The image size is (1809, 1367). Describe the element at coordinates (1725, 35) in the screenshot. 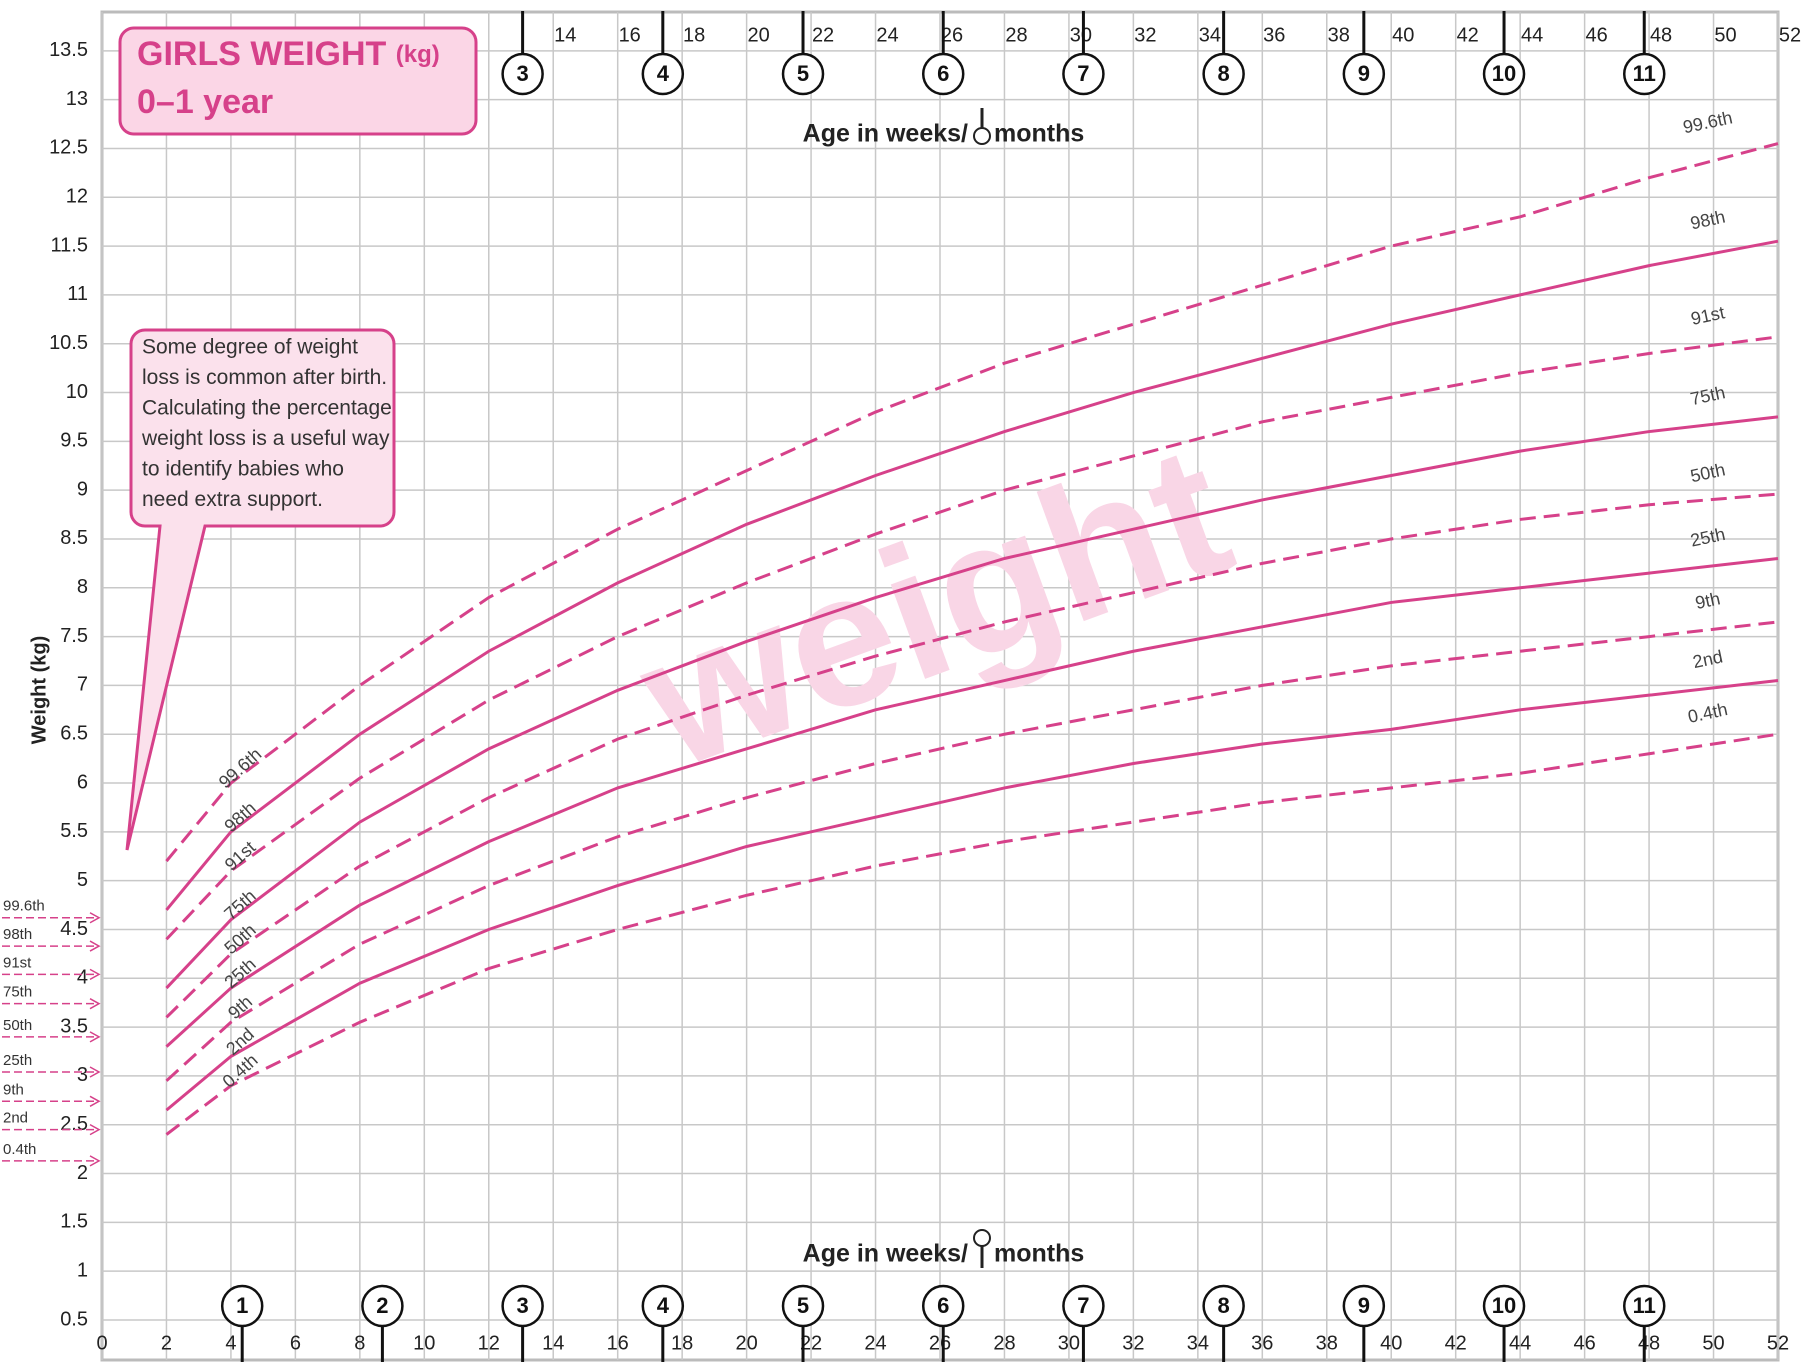

I see `x-tick-label-top: 50` at that location.